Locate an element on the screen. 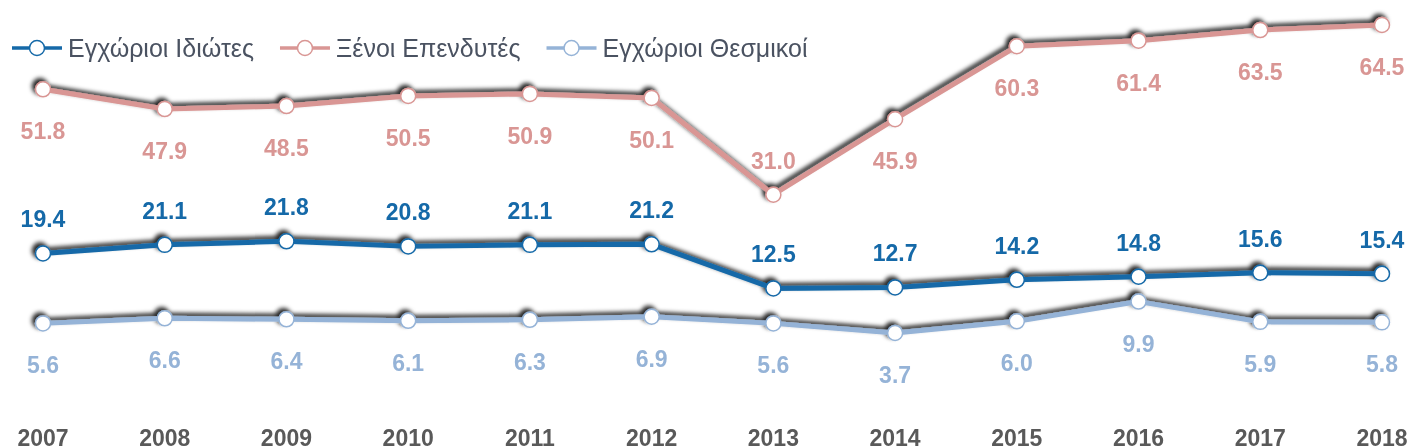  x-tick-label: 2007 is located at coordinates (43, 436).